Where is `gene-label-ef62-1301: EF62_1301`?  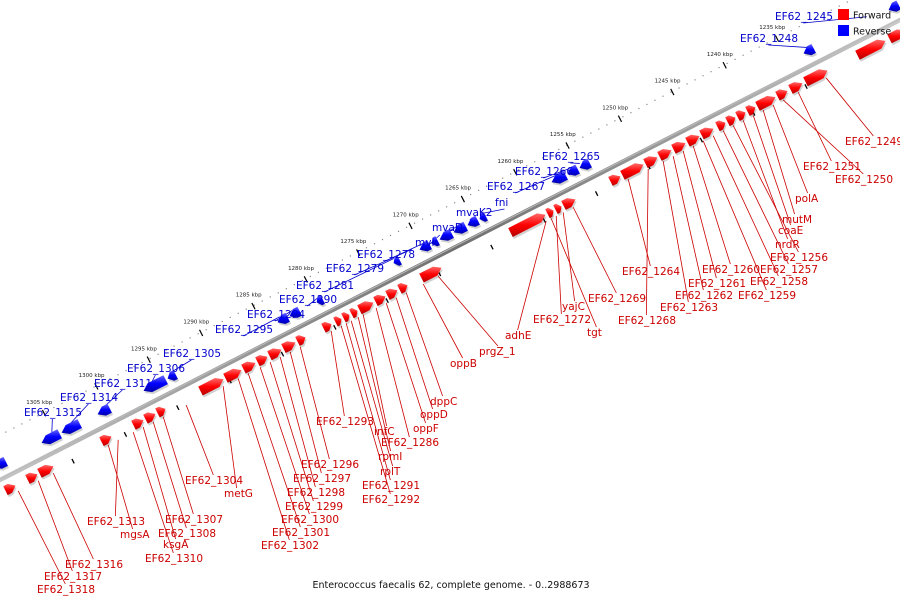
gene-label-ef62-1301: EF62_1301 is located at coordinates (301, 533).